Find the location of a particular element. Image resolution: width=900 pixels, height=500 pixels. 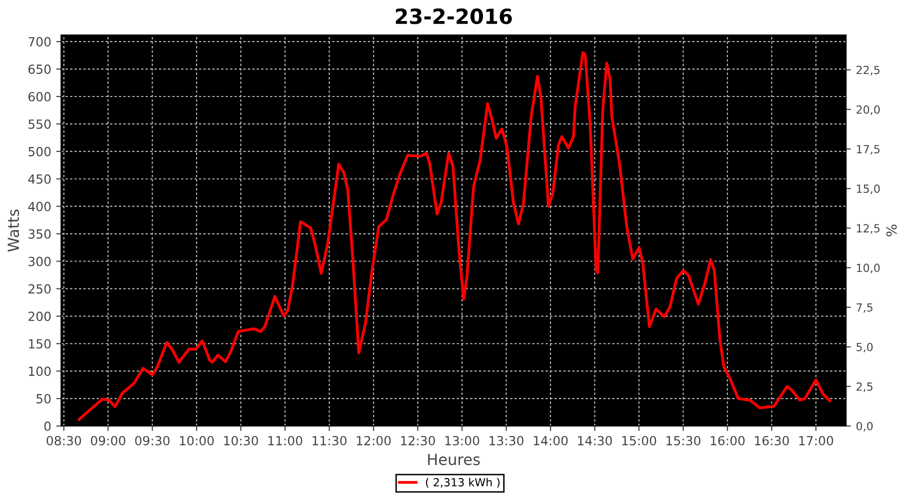

x-axis-title: Heures is located at coordinates (454, 460).